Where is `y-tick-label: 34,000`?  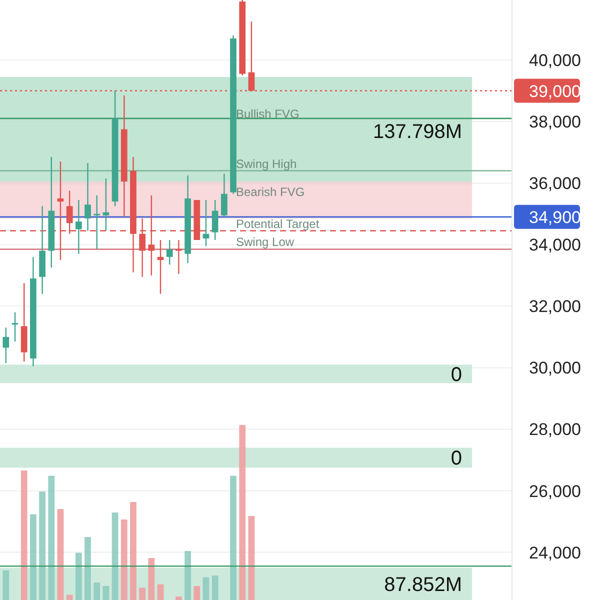
y-tick-label: 34,000 is located at coordinates (555, 245).